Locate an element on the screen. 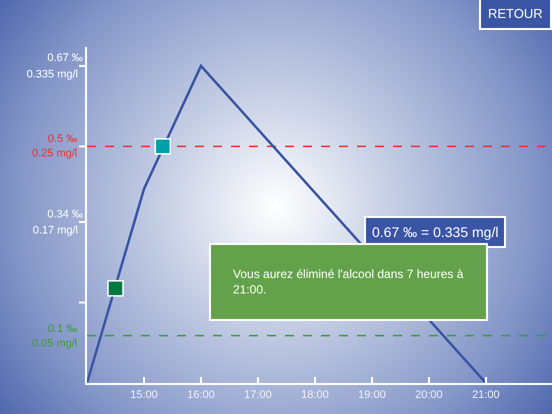  x-tick-label: 17:00 is located at coordinates (258, 395).